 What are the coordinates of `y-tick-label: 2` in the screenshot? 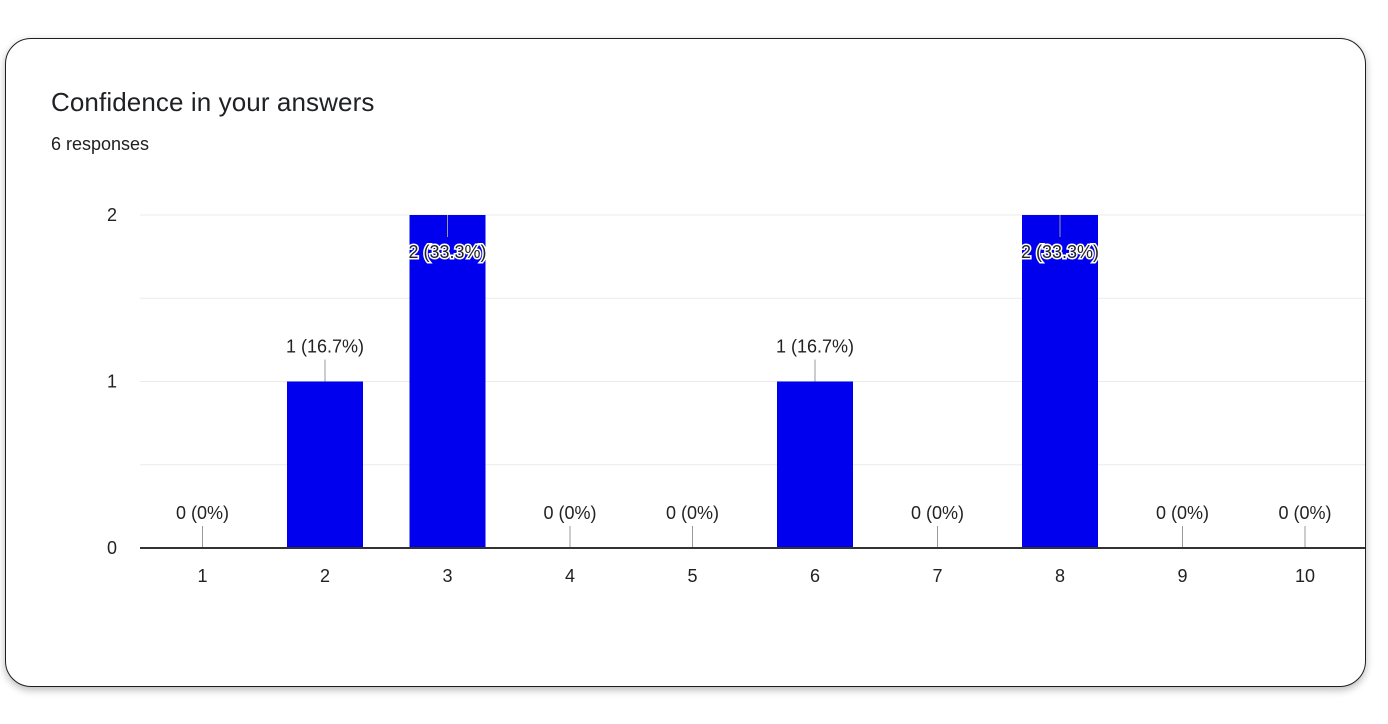 It's located at (112, 215).